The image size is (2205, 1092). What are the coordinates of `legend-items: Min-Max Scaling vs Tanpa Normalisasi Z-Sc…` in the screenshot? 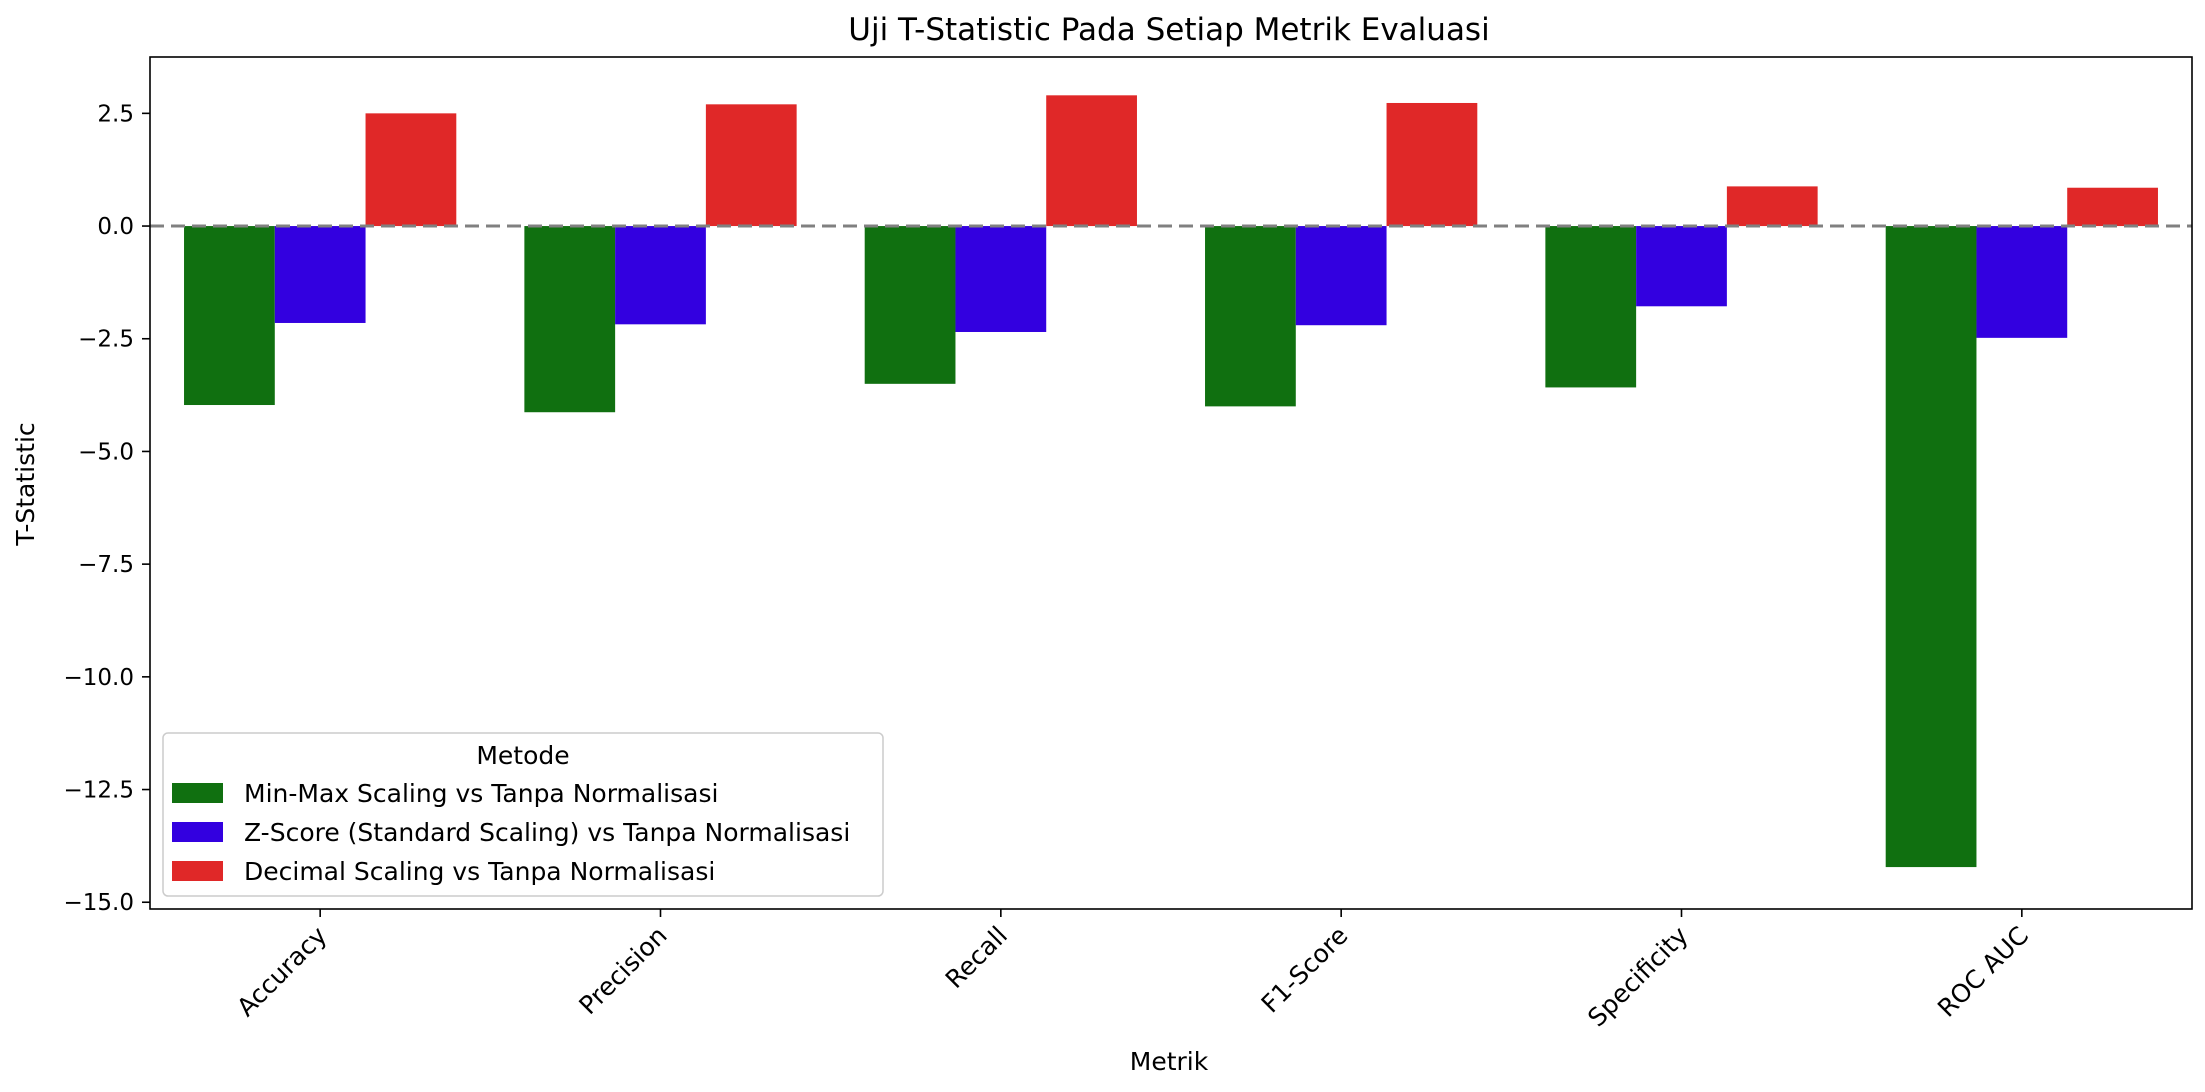 It's located at (511, 832).